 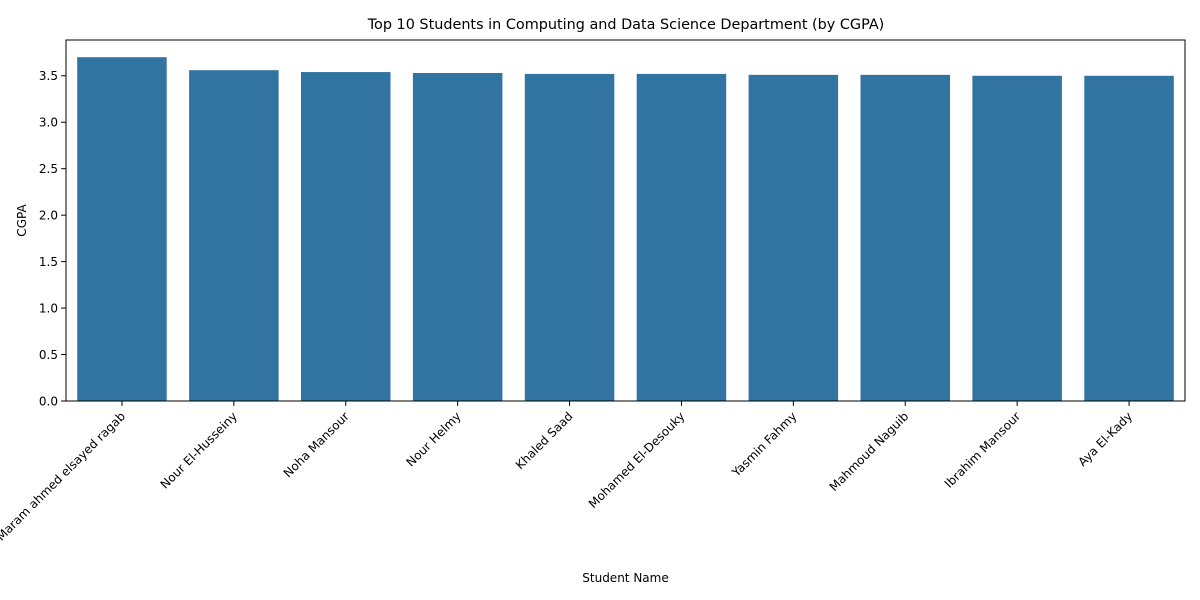 What do you see at coordinates (625, 578) in the screenshot?
I see `x-axis-label: Student Name` at bounding box center [625, 578].